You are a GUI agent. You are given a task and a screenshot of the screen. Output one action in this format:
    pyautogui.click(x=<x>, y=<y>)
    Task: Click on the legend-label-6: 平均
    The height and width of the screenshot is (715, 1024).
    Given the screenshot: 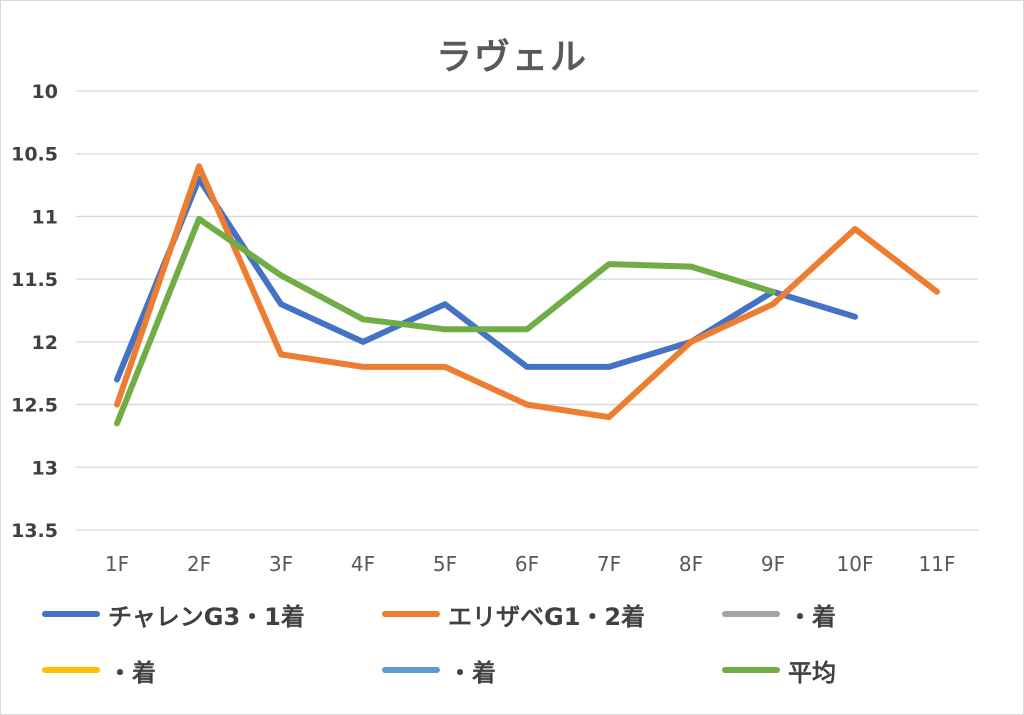 What is the action you would take?
    pyautogui.click(x=812, y=672)
    